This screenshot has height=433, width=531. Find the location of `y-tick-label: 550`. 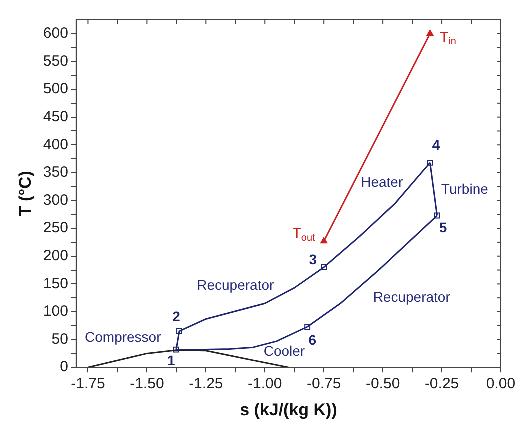

y-tick-label: 550 is located at coordinates (55, 61).